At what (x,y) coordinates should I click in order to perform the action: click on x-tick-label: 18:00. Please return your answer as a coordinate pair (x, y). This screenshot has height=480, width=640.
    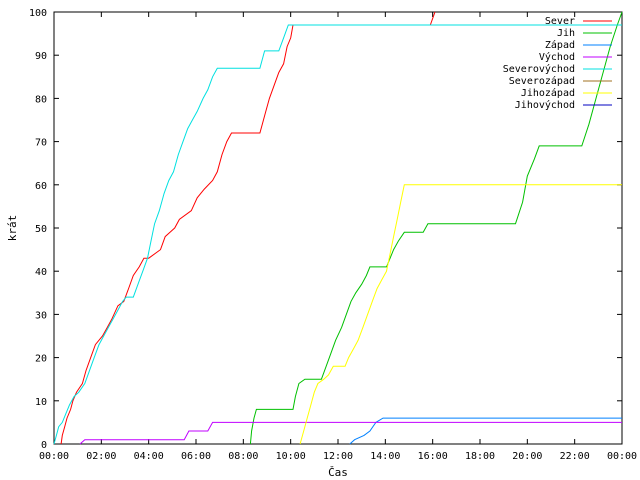
    Looking at the image, I should click on (480, 456).